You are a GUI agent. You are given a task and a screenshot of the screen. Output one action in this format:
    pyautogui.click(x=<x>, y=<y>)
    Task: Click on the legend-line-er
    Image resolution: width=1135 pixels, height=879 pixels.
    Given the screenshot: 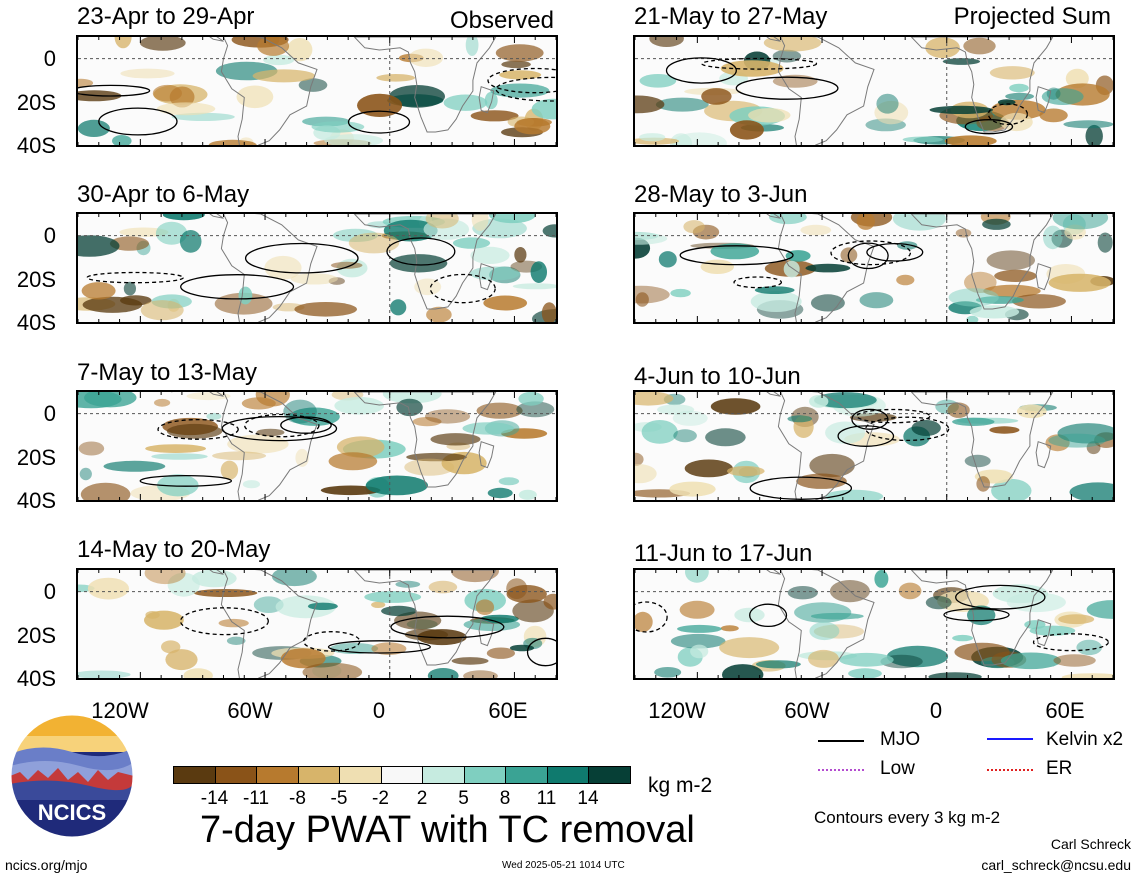 What is the action you would take?
    pyautogui.click(x=1010, y=770)
    